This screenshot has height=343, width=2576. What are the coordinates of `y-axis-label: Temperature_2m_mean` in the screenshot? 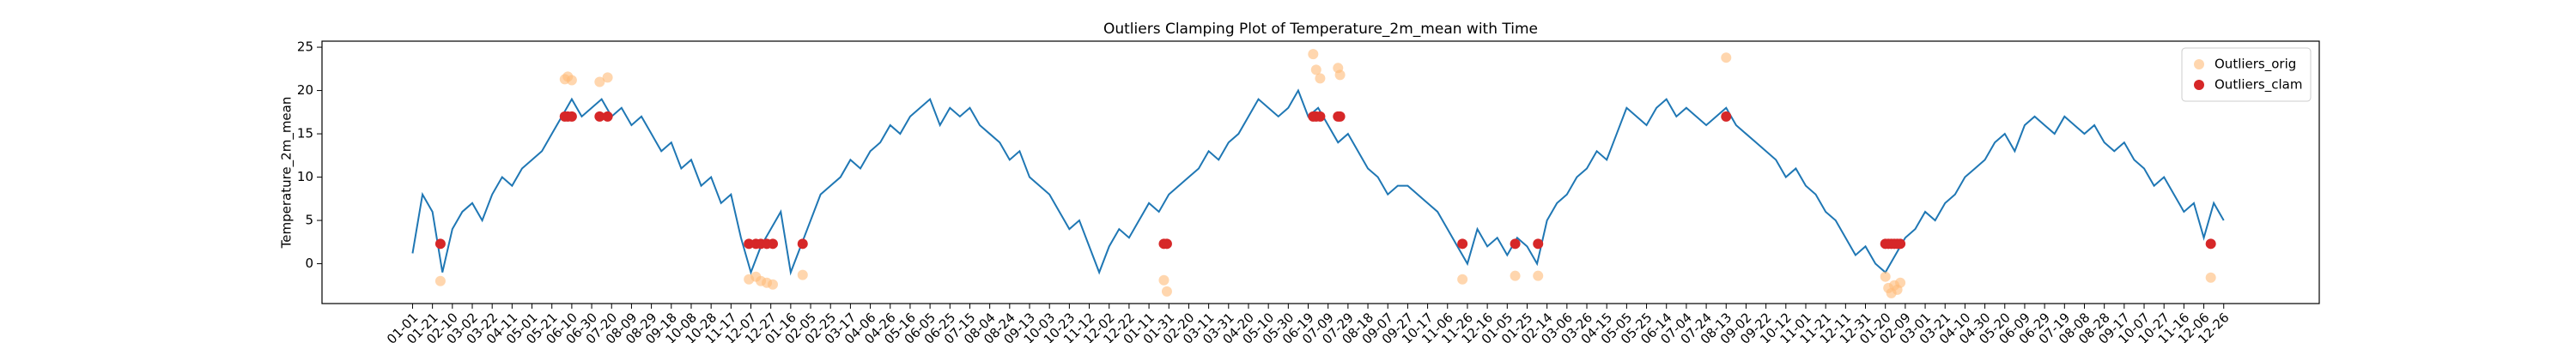 It's located at (287, 174).